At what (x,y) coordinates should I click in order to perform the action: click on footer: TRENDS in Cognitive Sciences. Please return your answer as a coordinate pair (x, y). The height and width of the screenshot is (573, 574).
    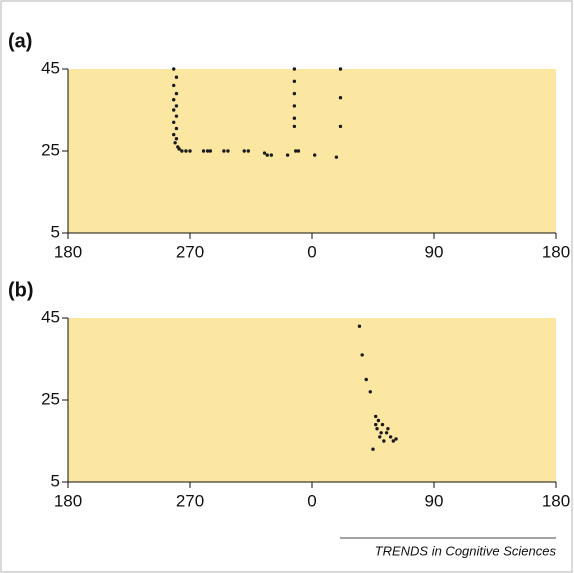
    Looking at the image, I should click on (466, 550).